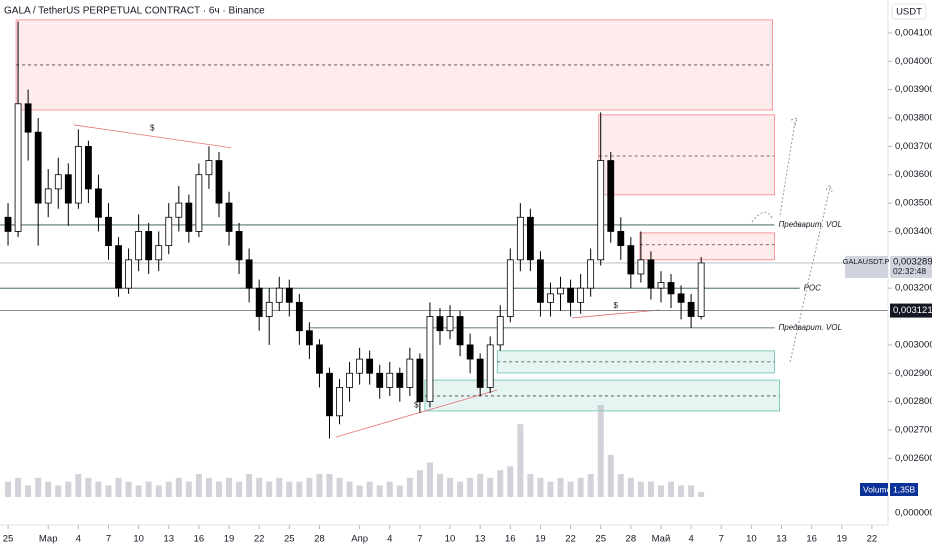 The image size is (932, 550). What do you see at coordinates (913, 429) in the screenshot?
I see `y-tick-label: 0,002700` at bounding box center [913, 429].